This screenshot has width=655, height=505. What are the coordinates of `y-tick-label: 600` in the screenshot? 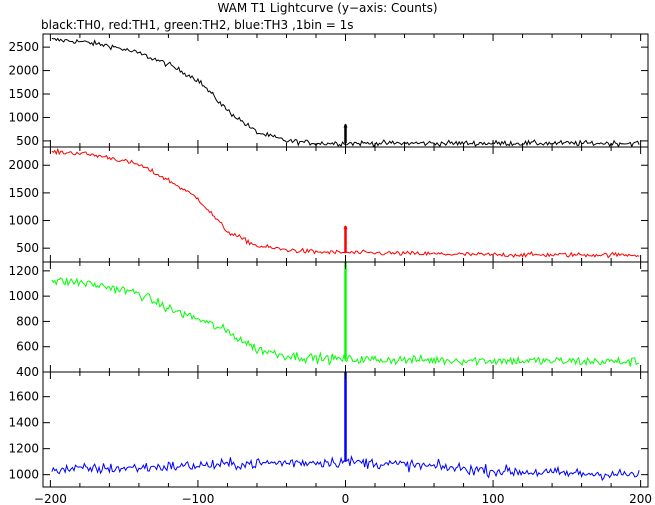 It's located at (27, 347).